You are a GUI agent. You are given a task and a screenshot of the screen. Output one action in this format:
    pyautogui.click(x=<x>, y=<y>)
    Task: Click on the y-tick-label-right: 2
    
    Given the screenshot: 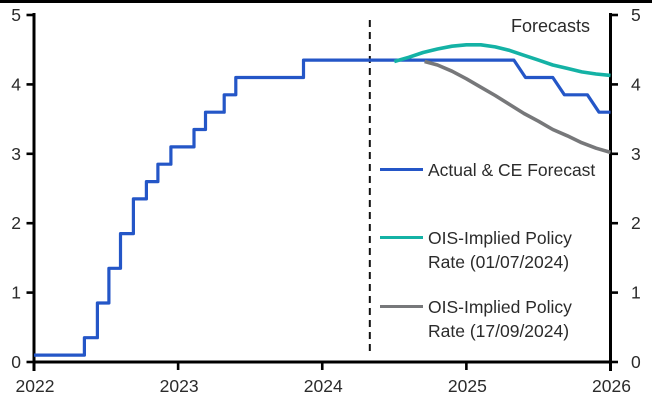 What is the action you would take?
    pyautogui.click(x=636, y=223)
    